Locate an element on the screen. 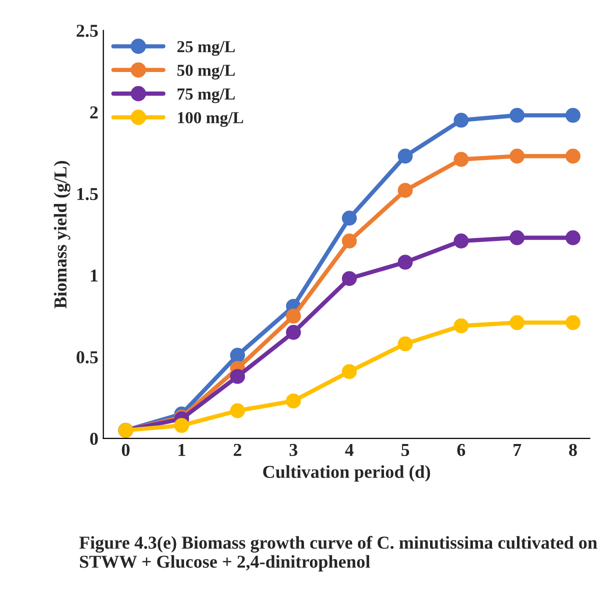  x-tick-label: 8 is located at coordinates (573, 450).